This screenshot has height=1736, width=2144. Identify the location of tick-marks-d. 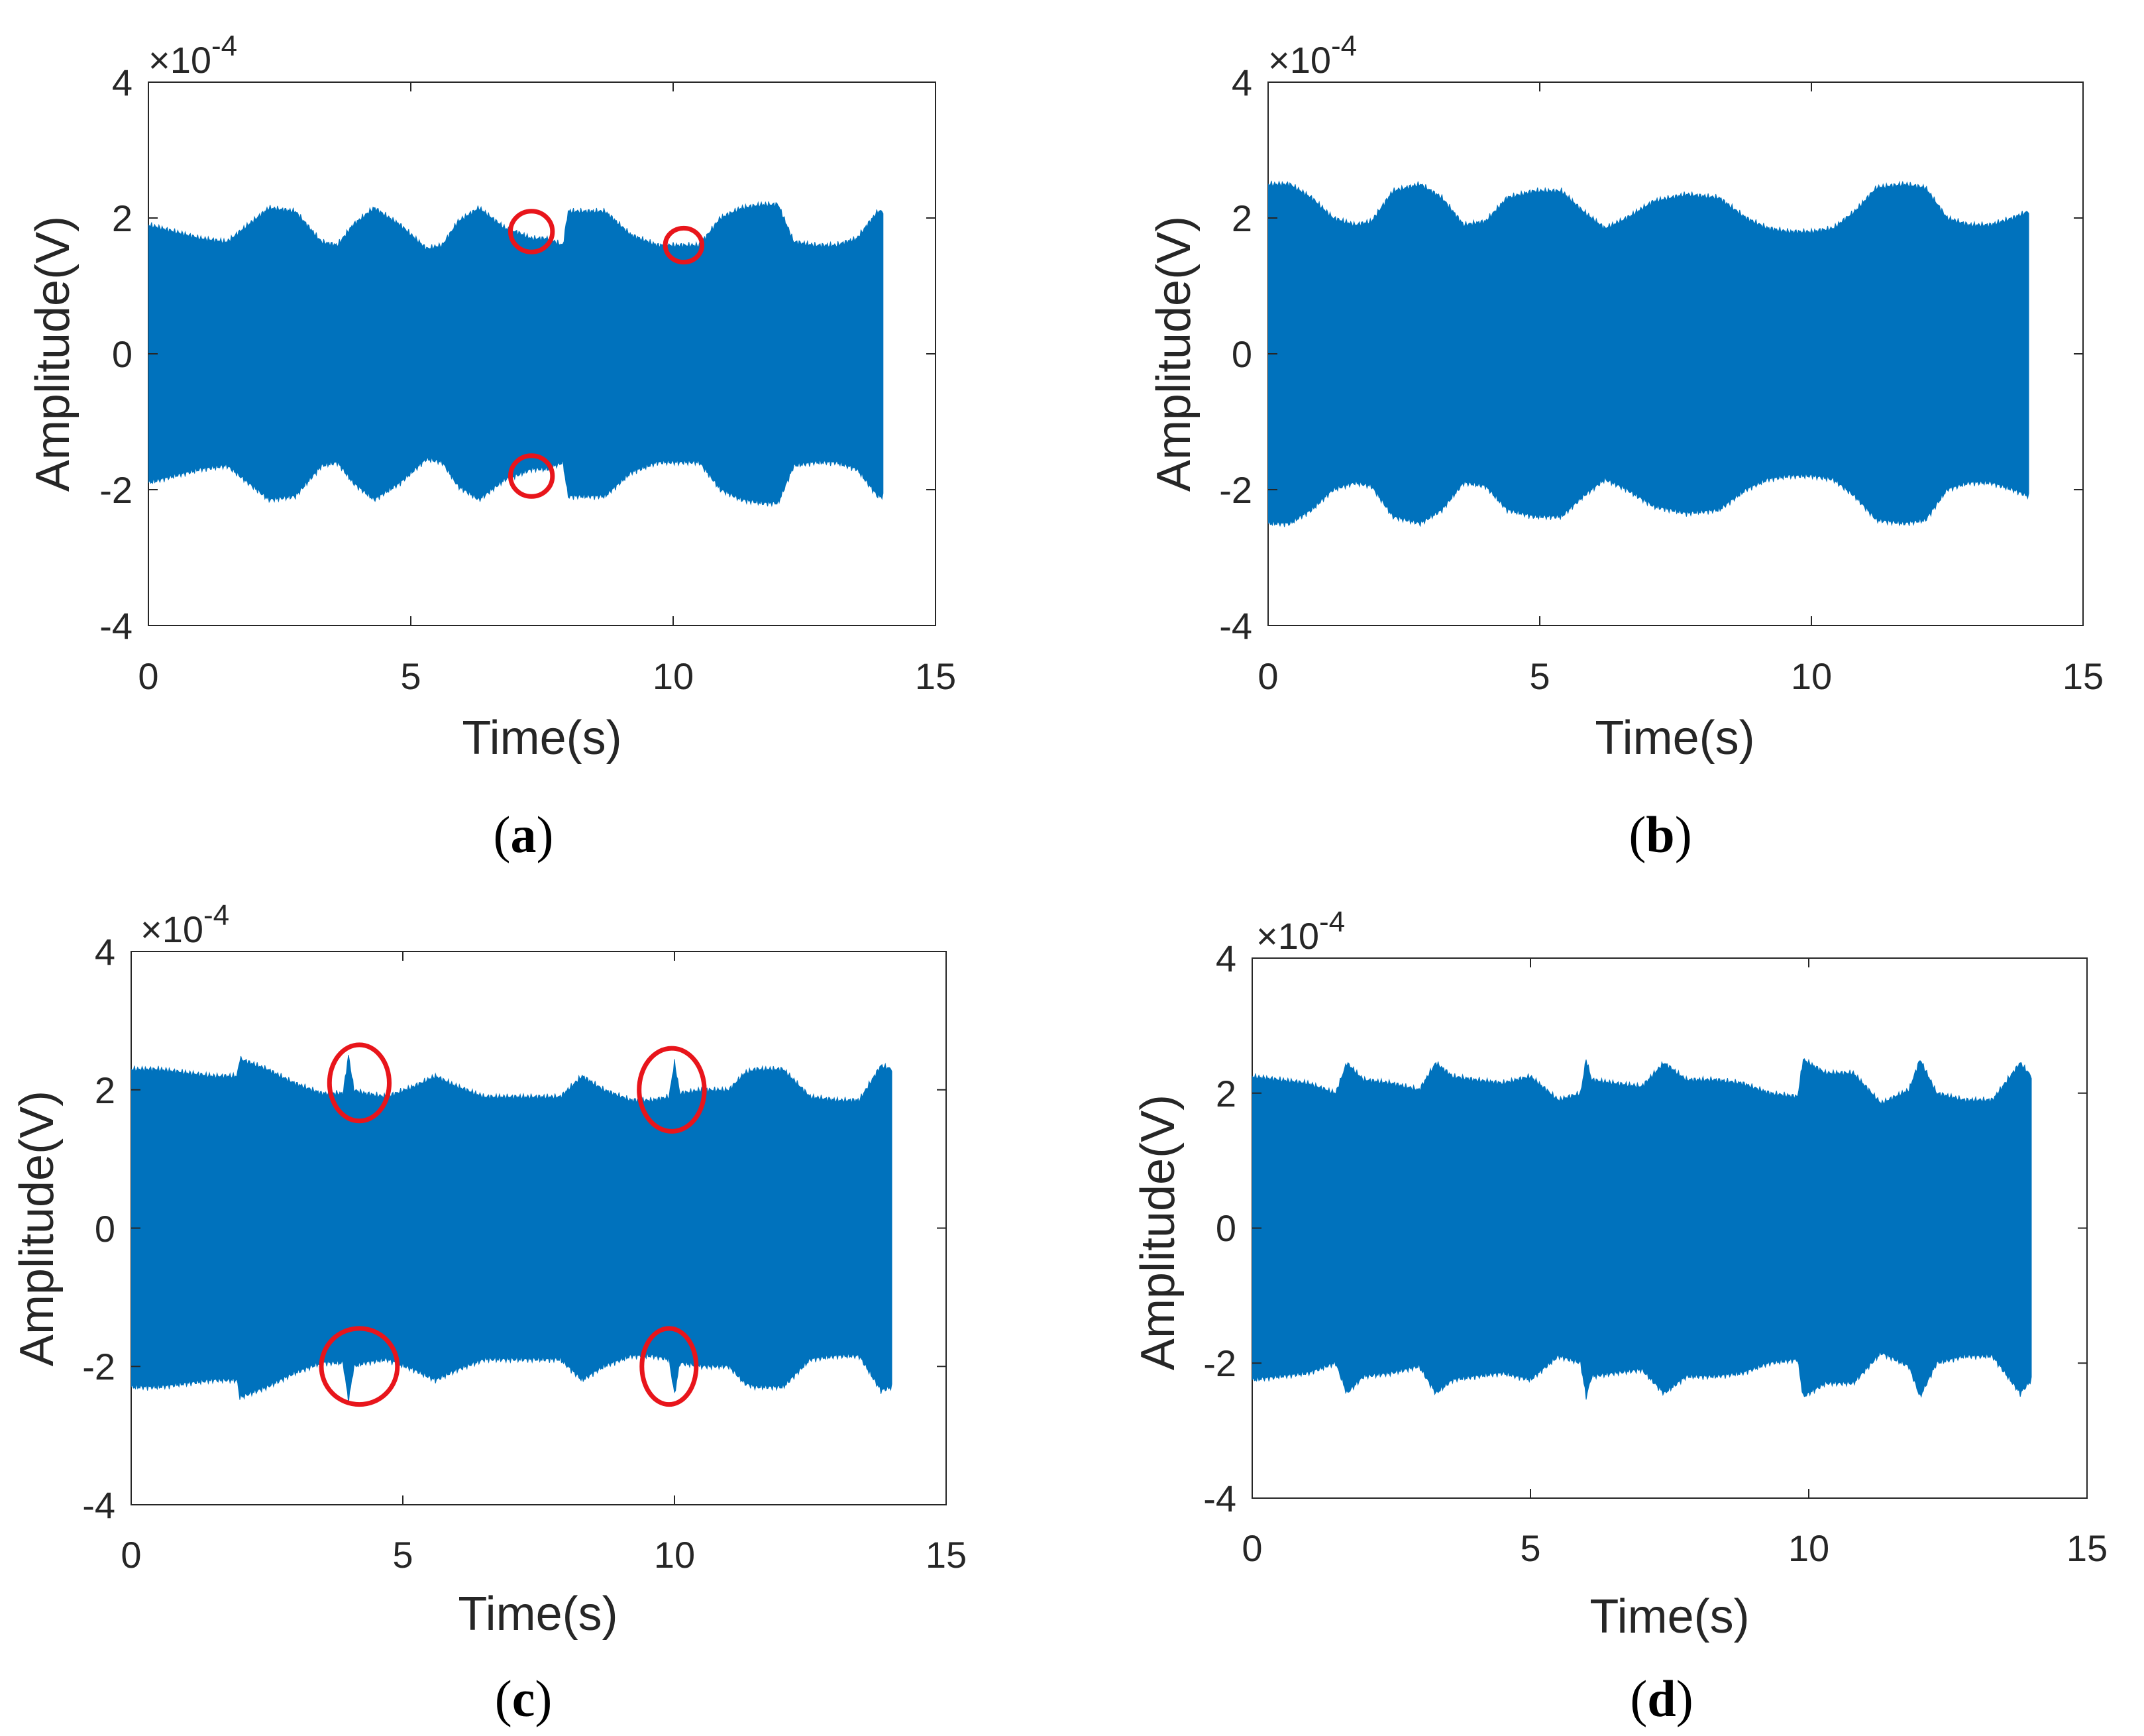
(1670, 1228).